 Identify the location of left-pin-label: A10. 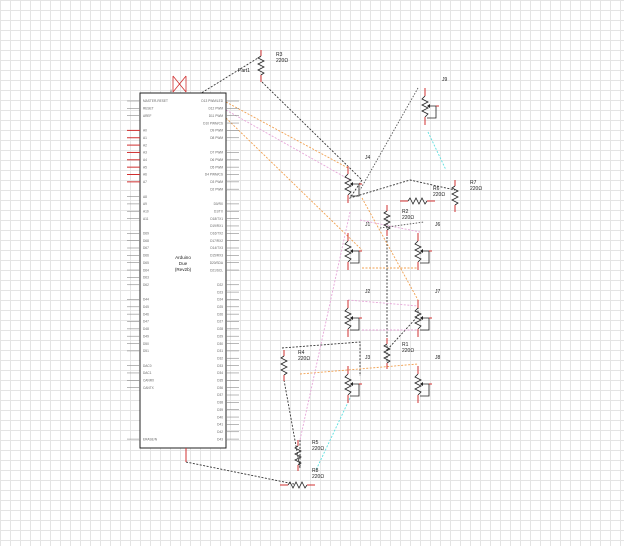
(146, 211).